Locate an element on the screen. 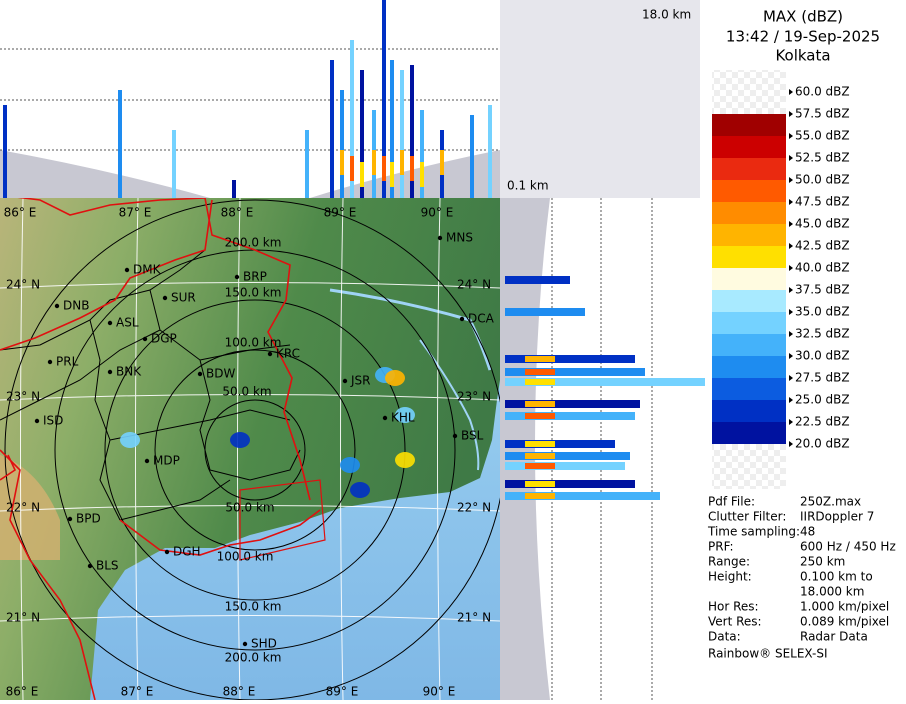 This screenshot has height=704, width=906. site-label: JSR is located at coordinates (360, 381).